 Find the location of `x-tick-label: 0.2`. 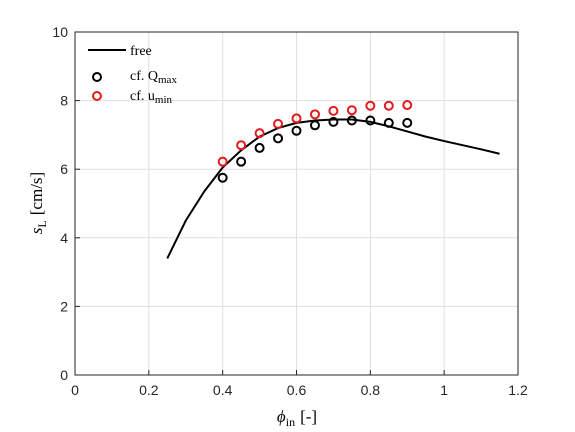

x-tick-label: 0.2 is located at coordinates (149, 390).